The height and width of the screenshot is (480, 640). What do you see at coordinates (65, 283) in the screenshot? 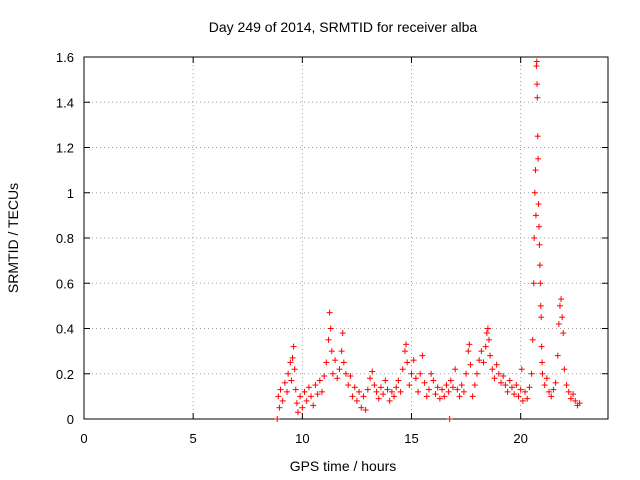
I see `y-tick-label: 0.6` at bounding box center [65, 283].